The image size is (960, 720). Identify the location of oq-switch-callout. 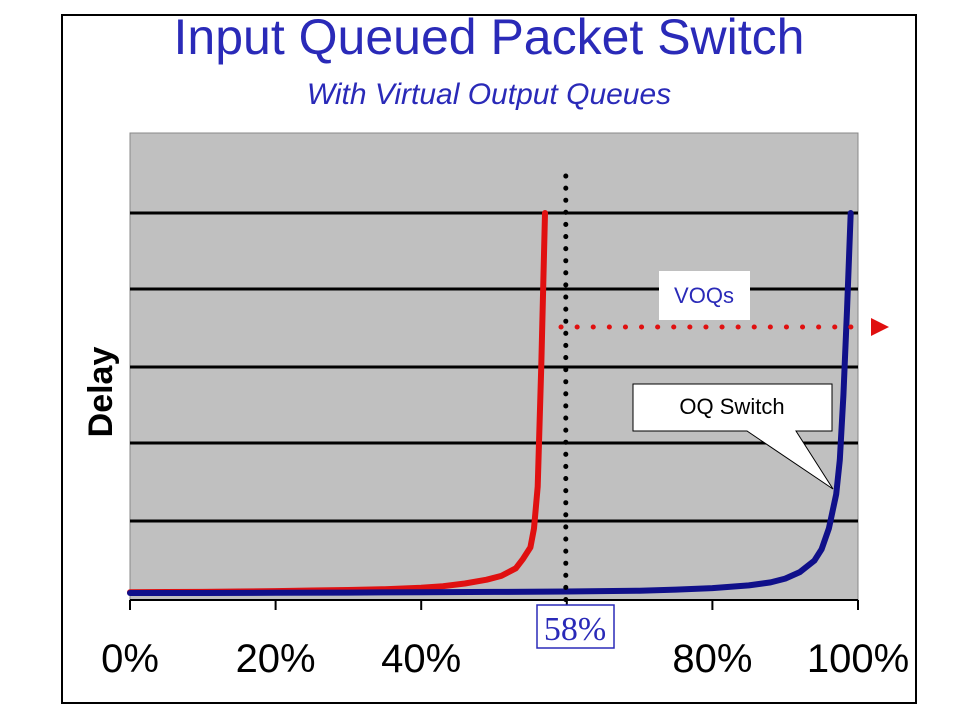
(733, 436).